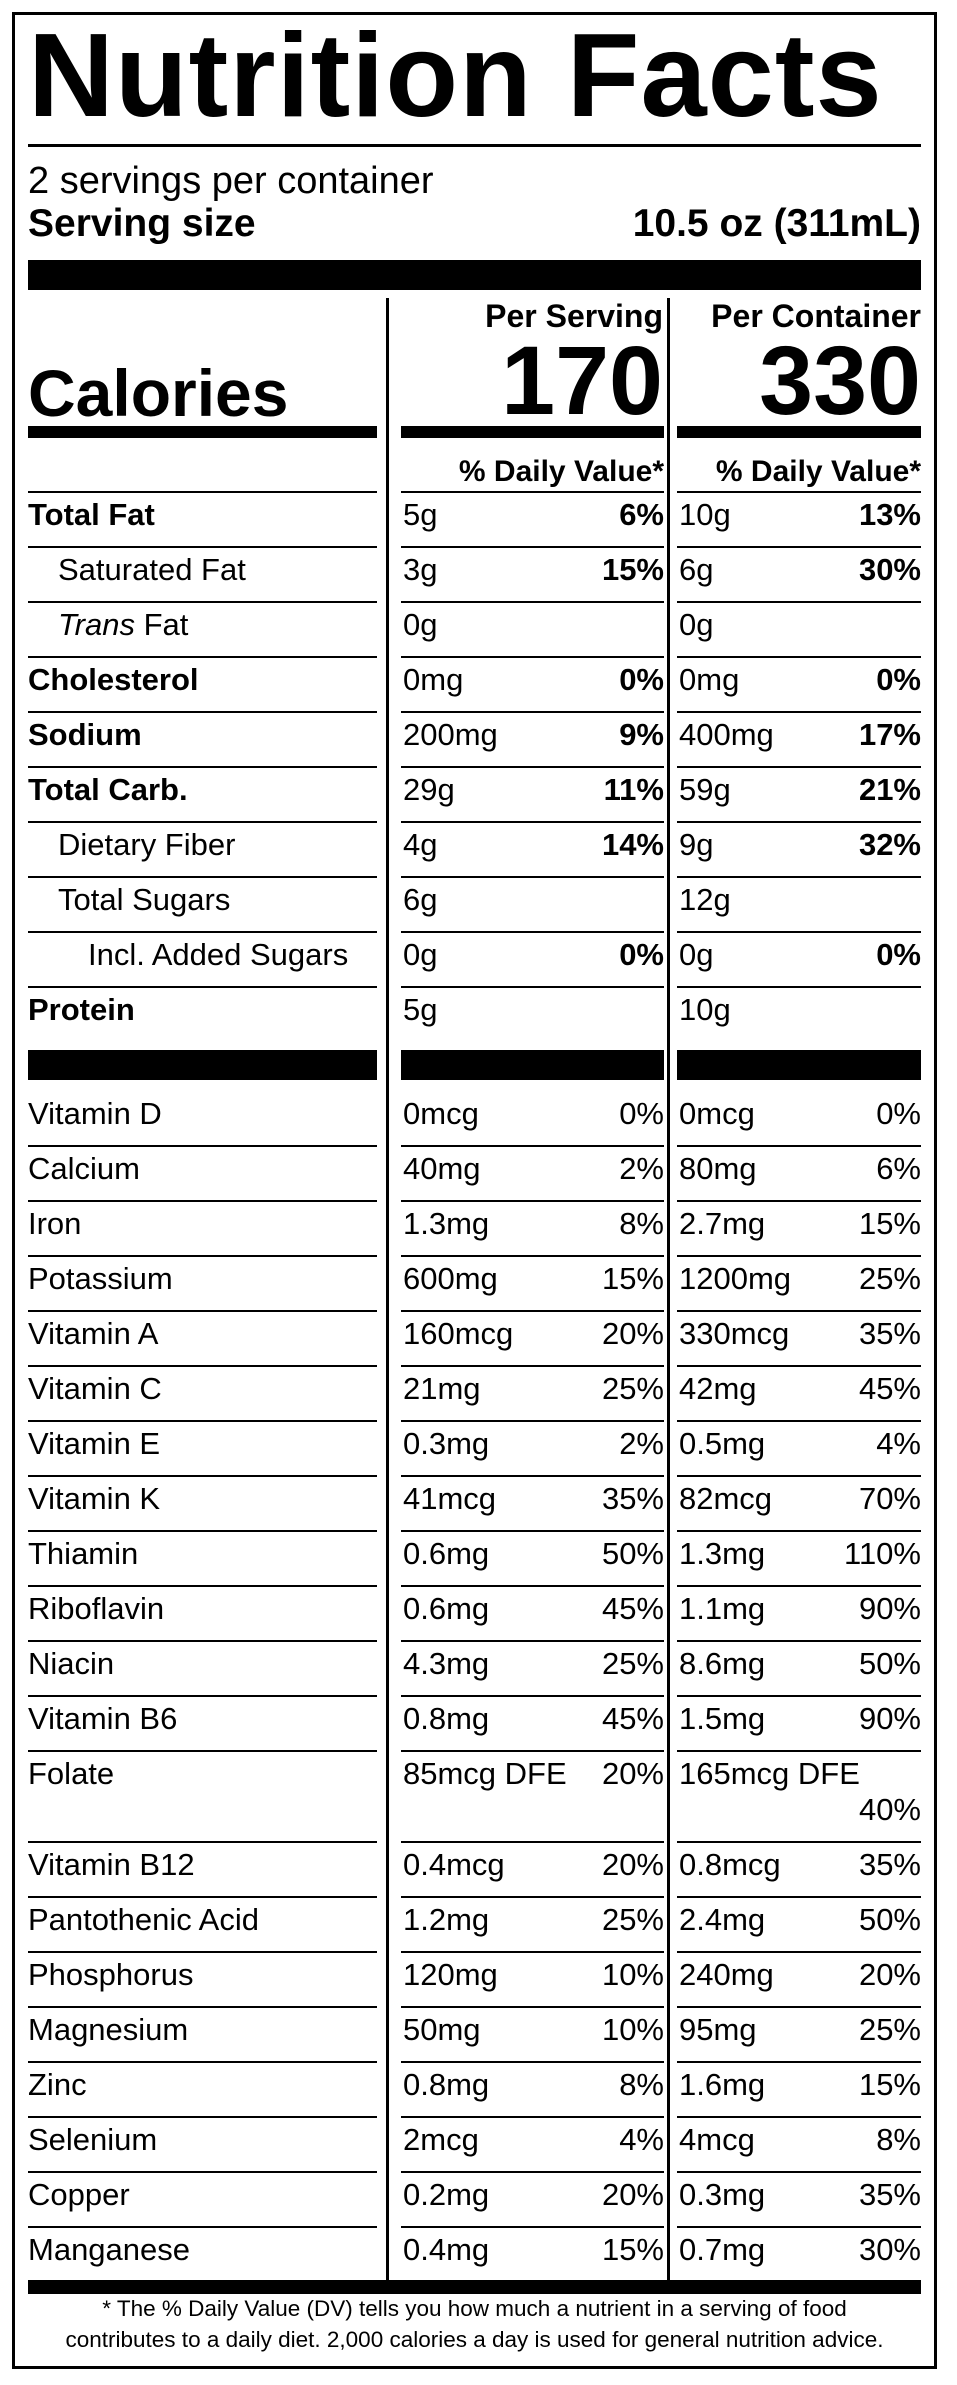 This screenshot has height=2385, width=957. Describe the element at coordinates (799, 1065) in the screenshot. I see `vitamins-bar-right` at that location.